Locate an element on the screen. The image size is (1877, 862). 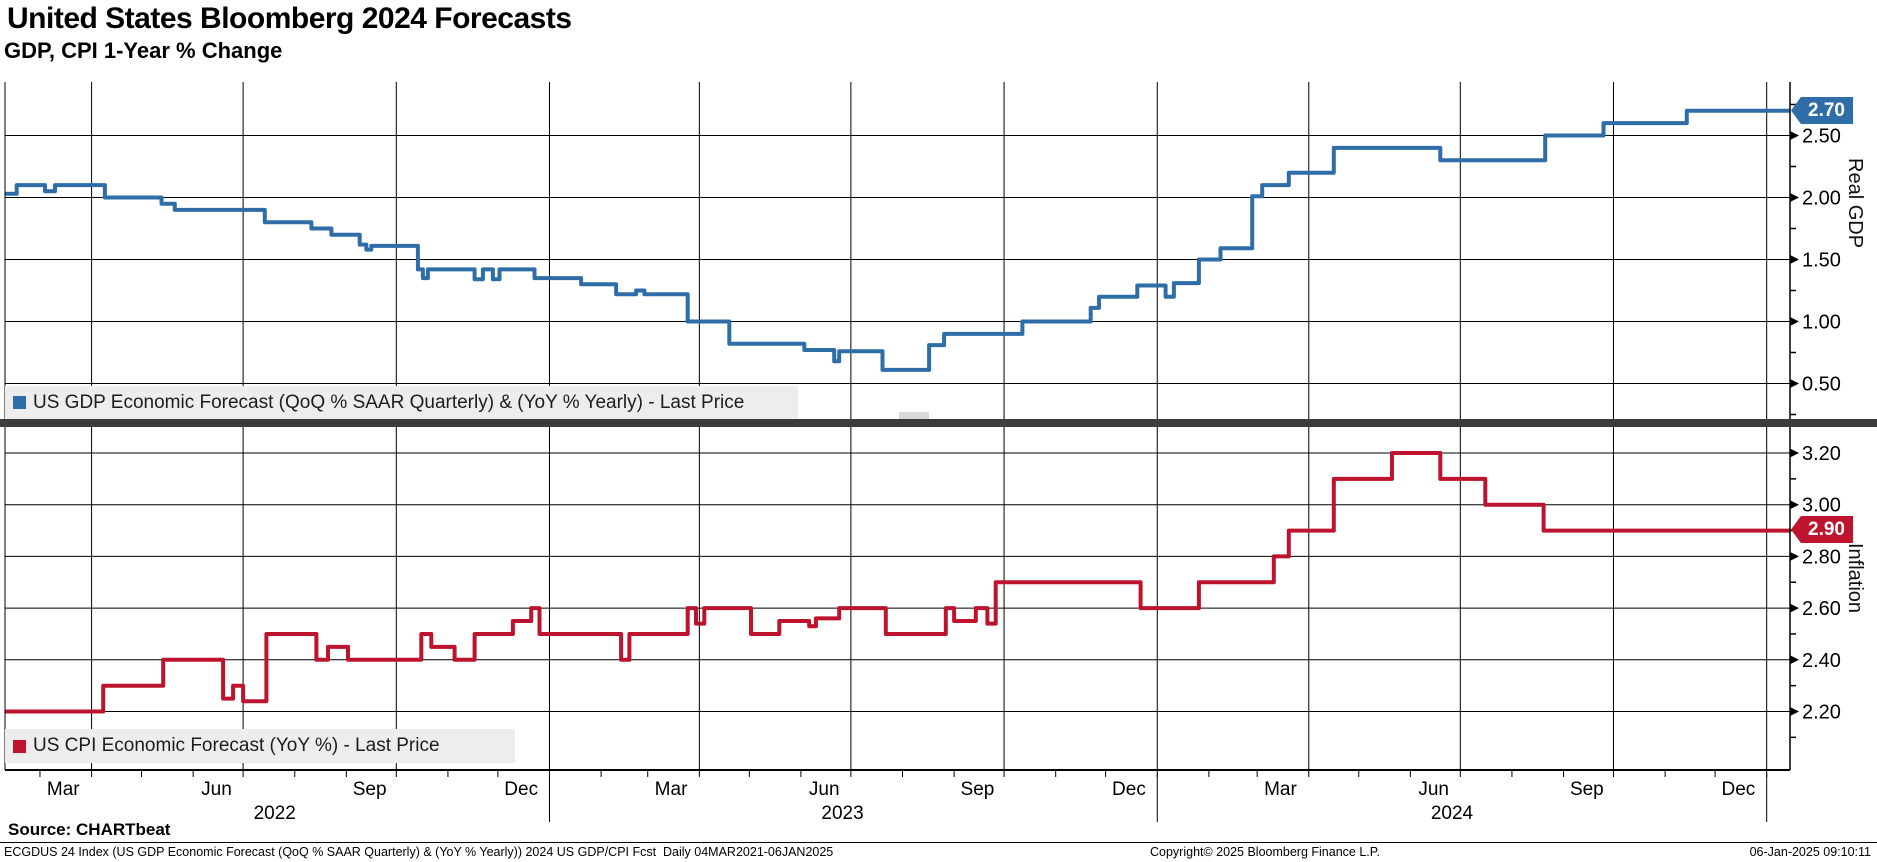
panel-divider is located at coordinates (938, 423).